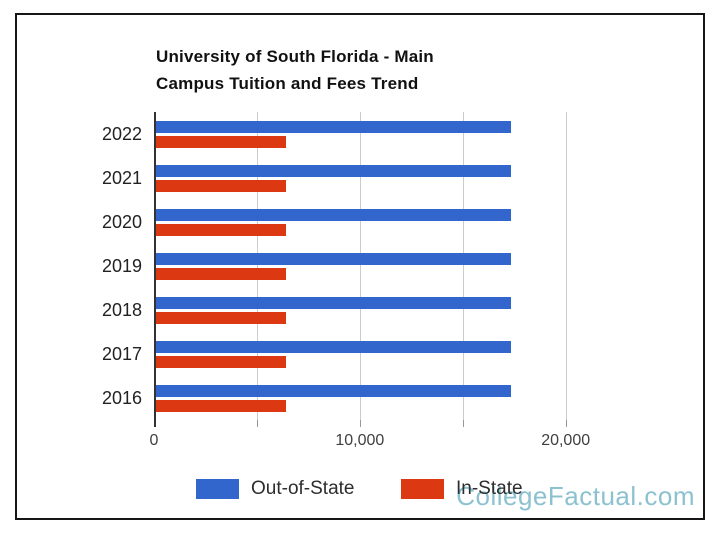  I want to click on chart-title-line2: Campus Tuition and Fees Trend, so click(287, 83).